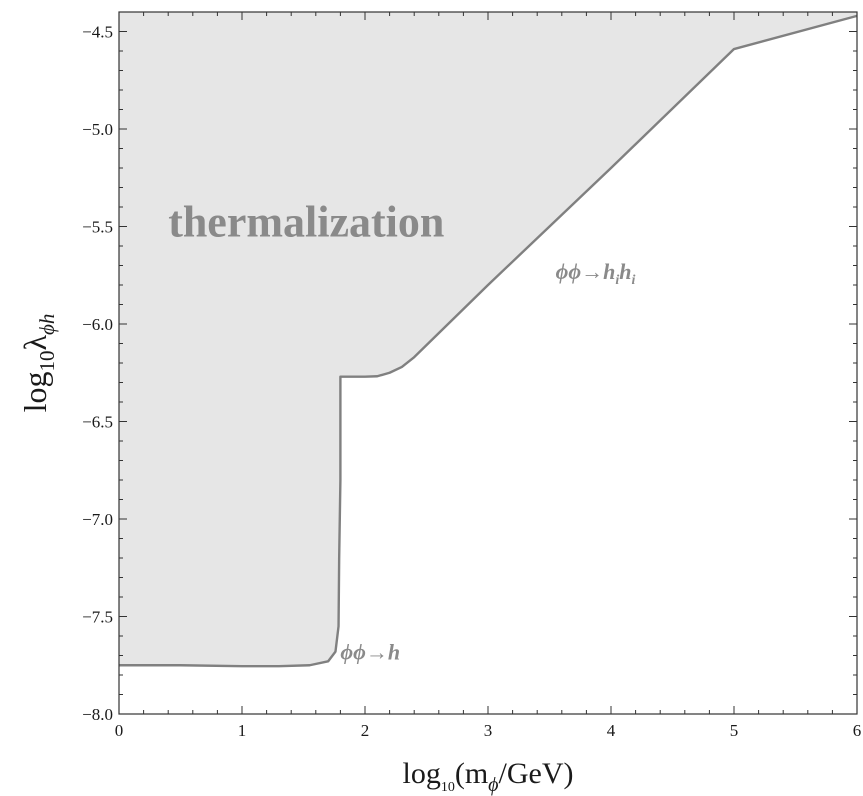  What do you see at coordinates (97, 227) in the screenshot?
I see `y-tick-label: −5.5` at bounding box center [97, 227].